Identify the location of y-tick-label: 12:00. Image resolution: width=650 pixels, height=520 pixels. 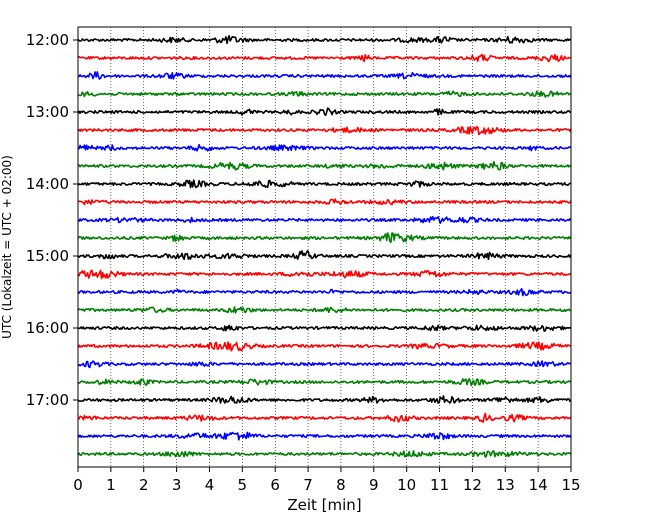
(47, 40).